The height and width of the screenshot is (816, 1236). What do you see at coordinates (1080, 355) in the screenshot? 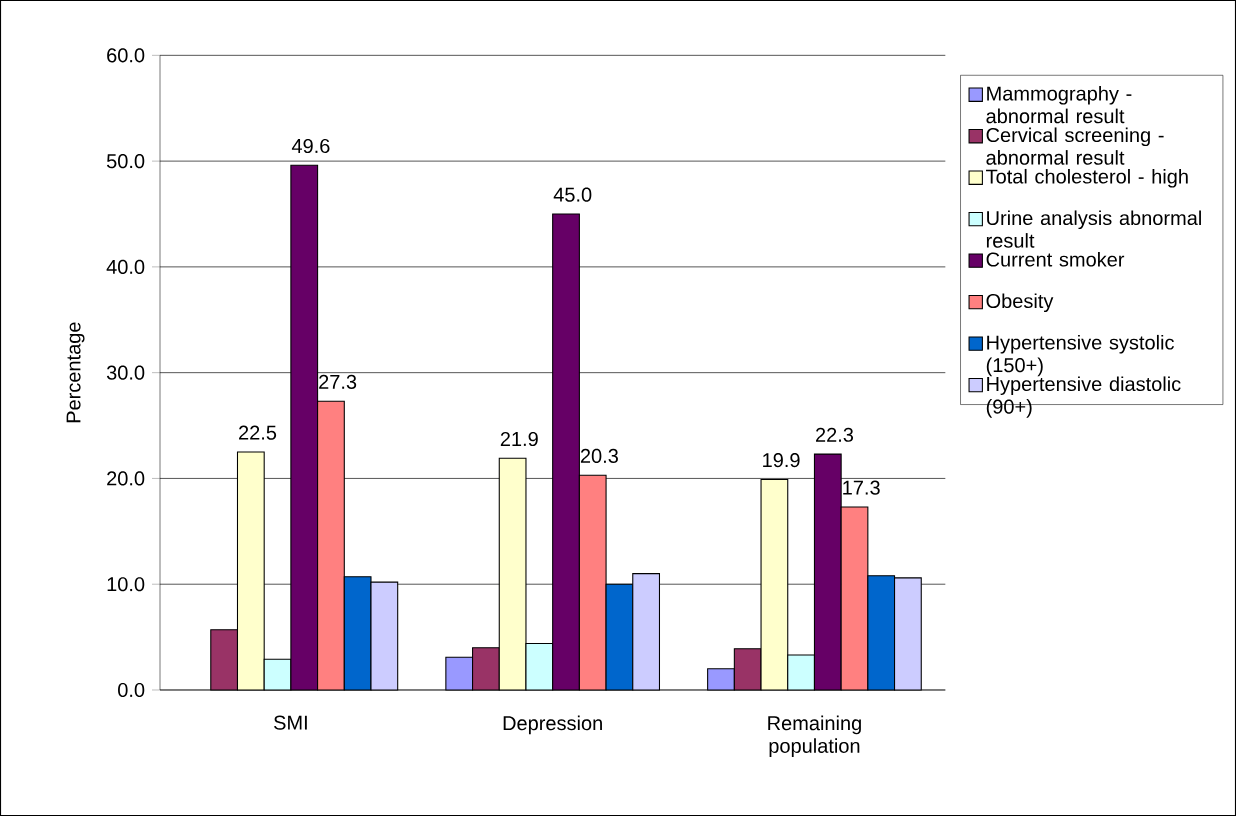
I see `legend-label: Hypertensive systolic (150+)` at bounding box center [1080, 355].